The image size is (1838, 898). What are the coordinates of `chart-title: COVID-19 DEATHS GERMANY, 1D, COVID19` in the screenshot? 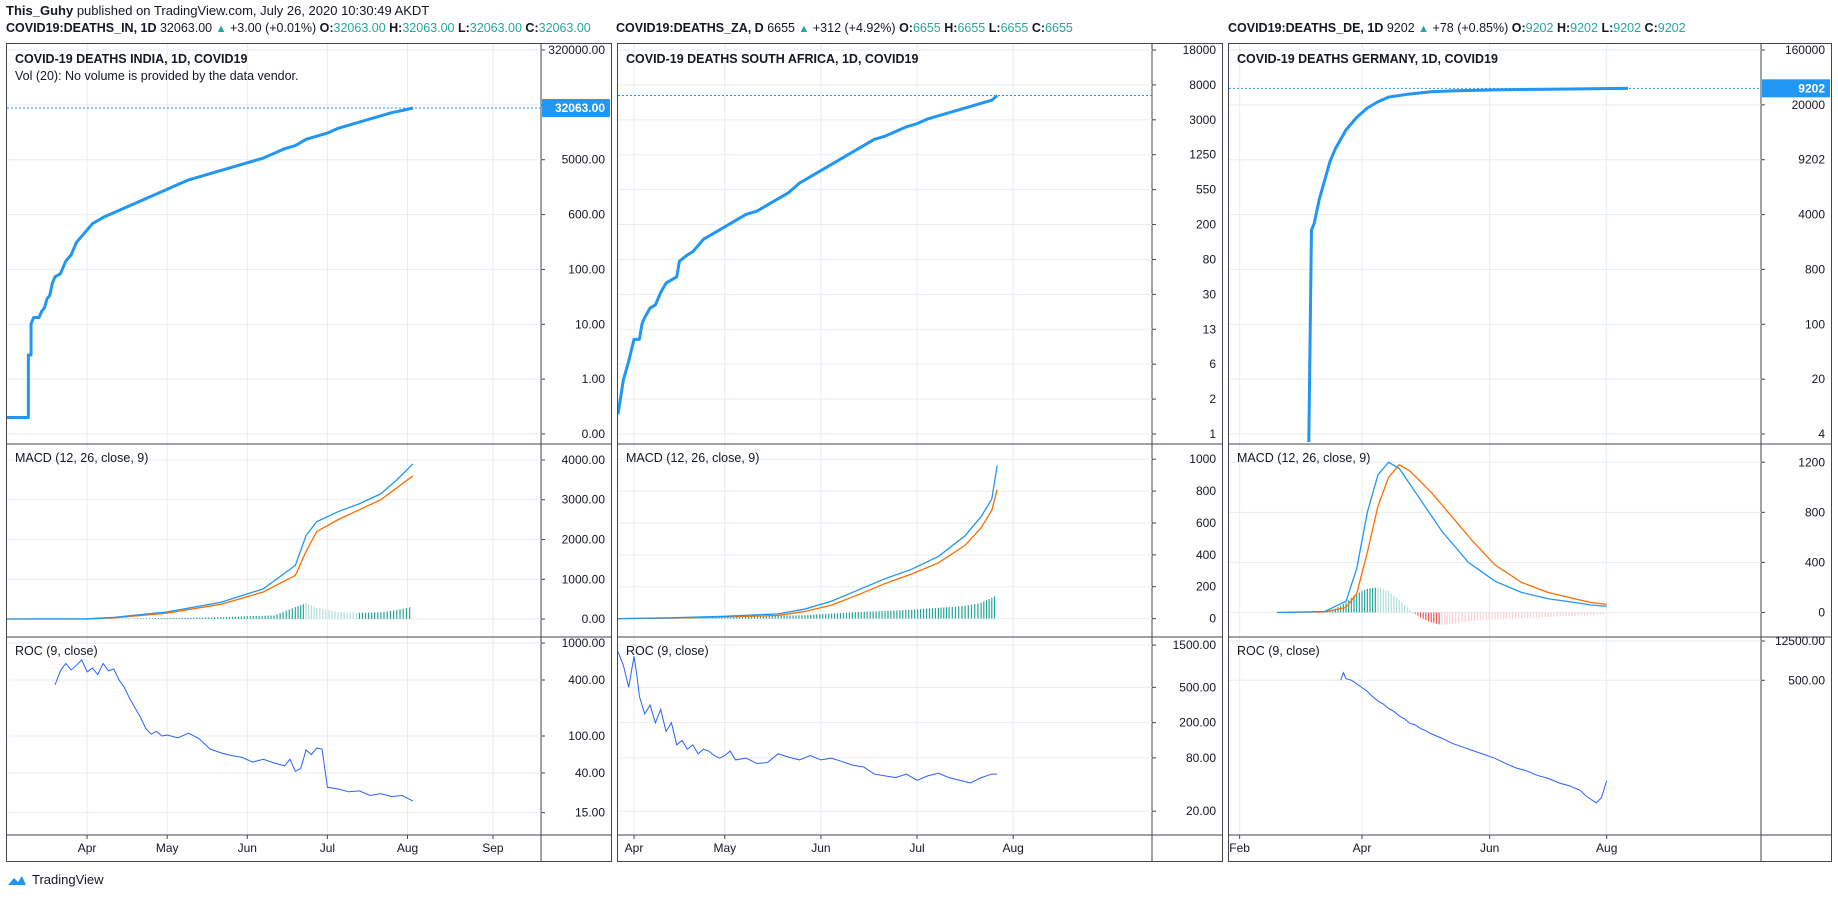 It's located at (1367, 59).